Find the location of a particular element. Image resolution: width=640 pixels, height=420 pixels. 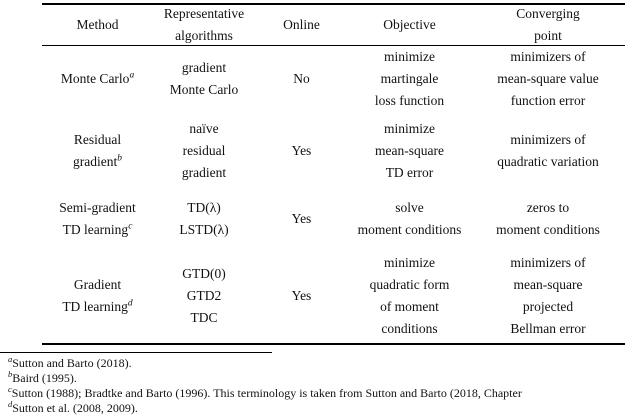

cell-method: Monte Carloa is located at coordinates (97, 79).